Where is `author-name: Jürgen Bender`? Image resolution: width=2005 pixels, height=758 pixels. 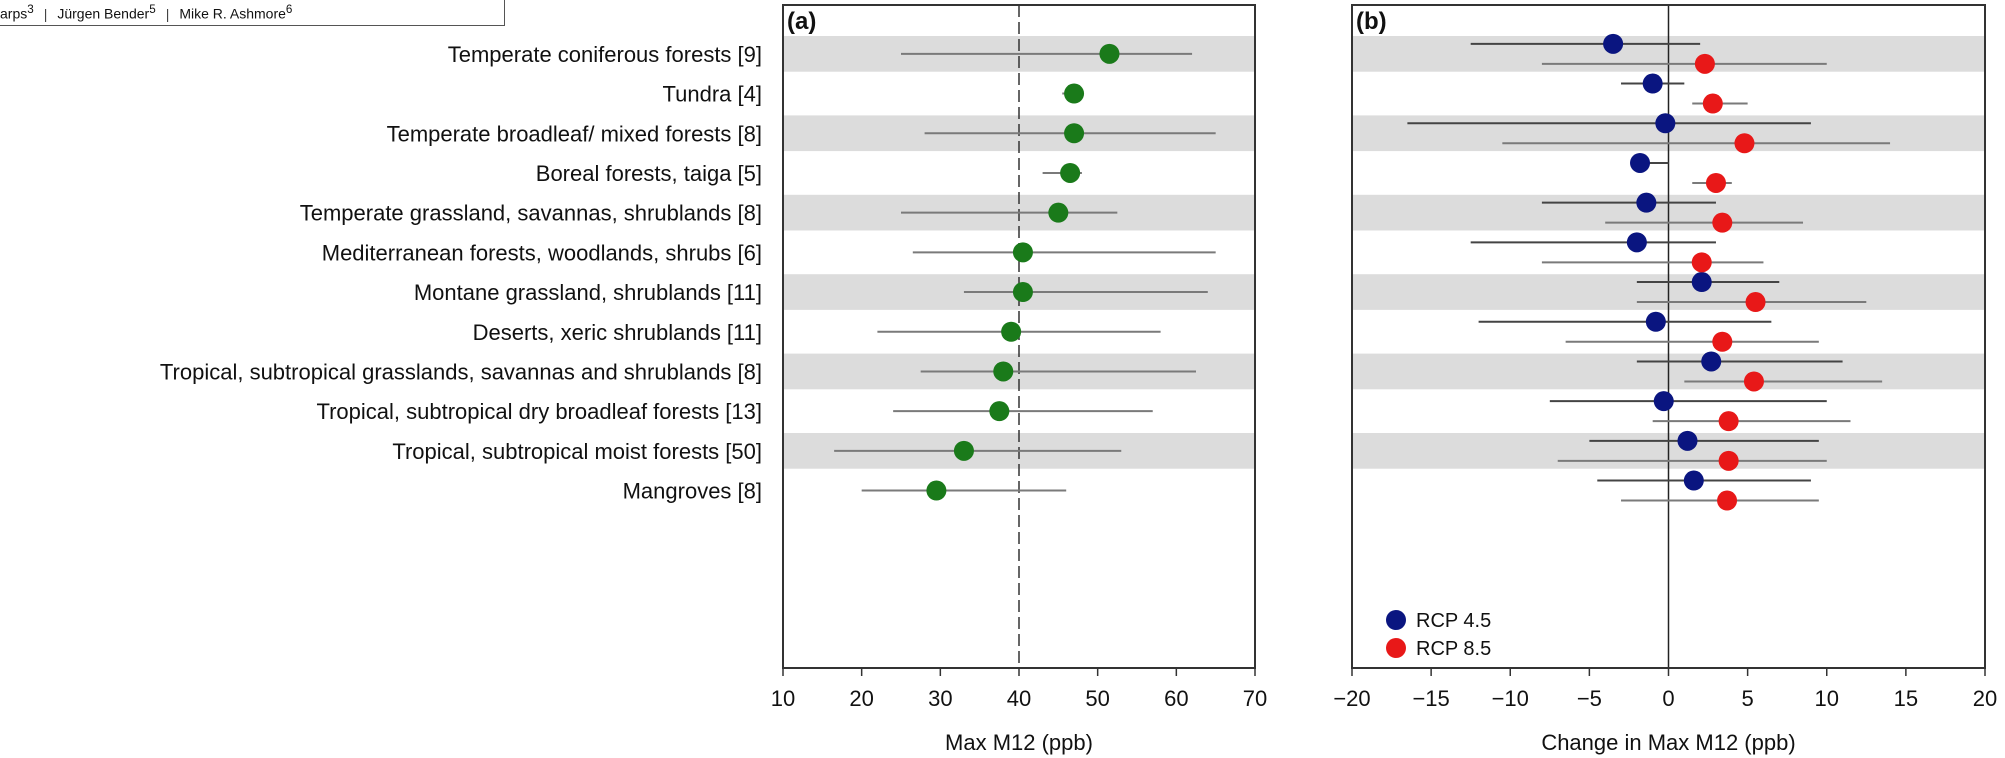
author-name: Jürgen Bender is located at coordinates (103, 13).